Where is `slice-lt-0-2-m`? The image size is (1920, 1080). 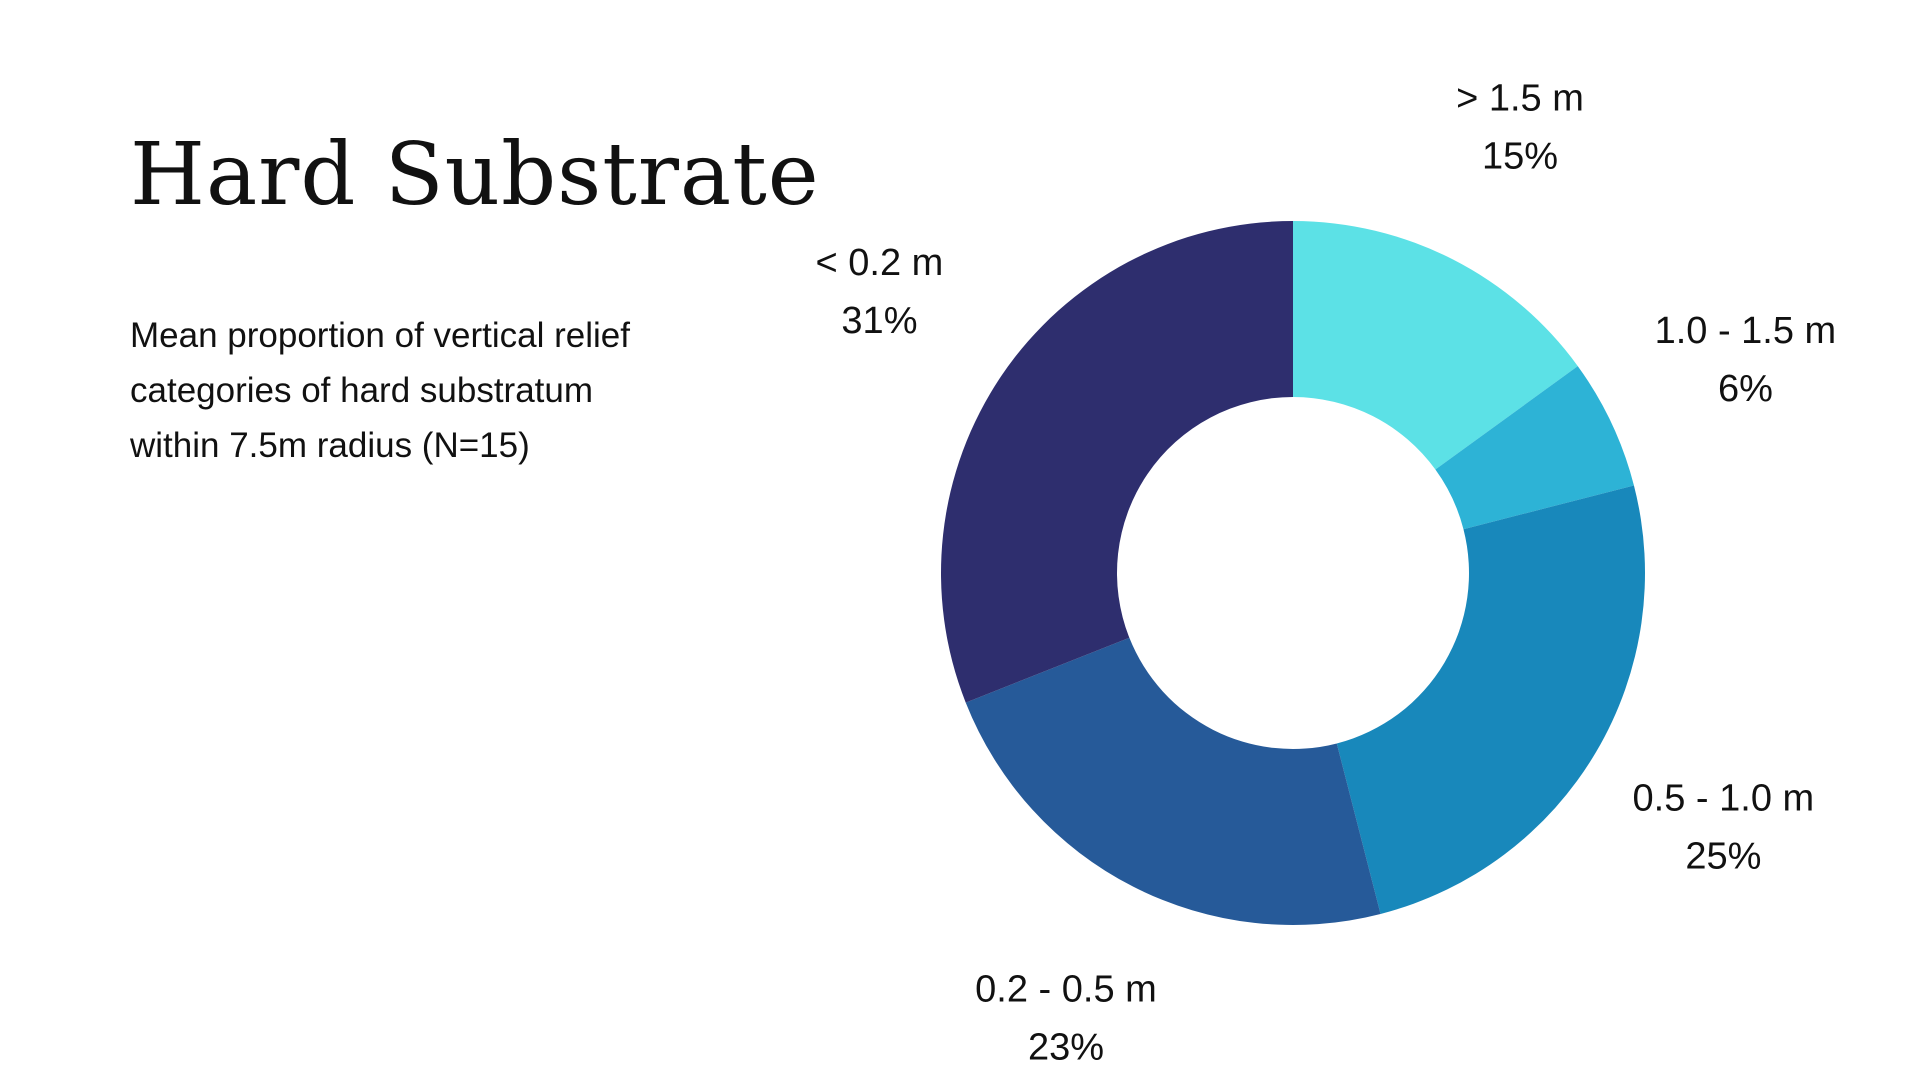
slice-lt-0-2-m is located at coordinates (1117, 462).